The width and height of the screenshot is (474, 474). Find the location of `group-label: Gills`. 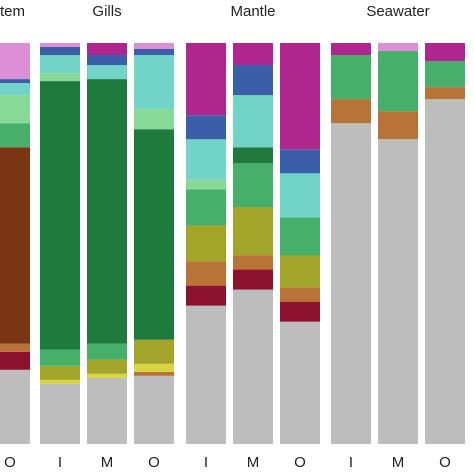

group-label: Gills is located at coordinates (106, 11).